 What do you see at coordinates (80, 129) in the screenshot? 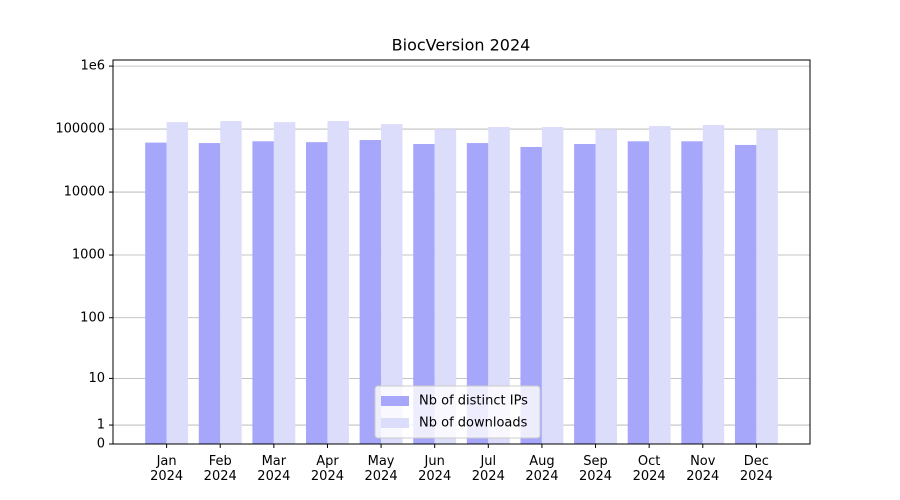
I see `y-tick-label: 100000` at bounding box center [80, 129].